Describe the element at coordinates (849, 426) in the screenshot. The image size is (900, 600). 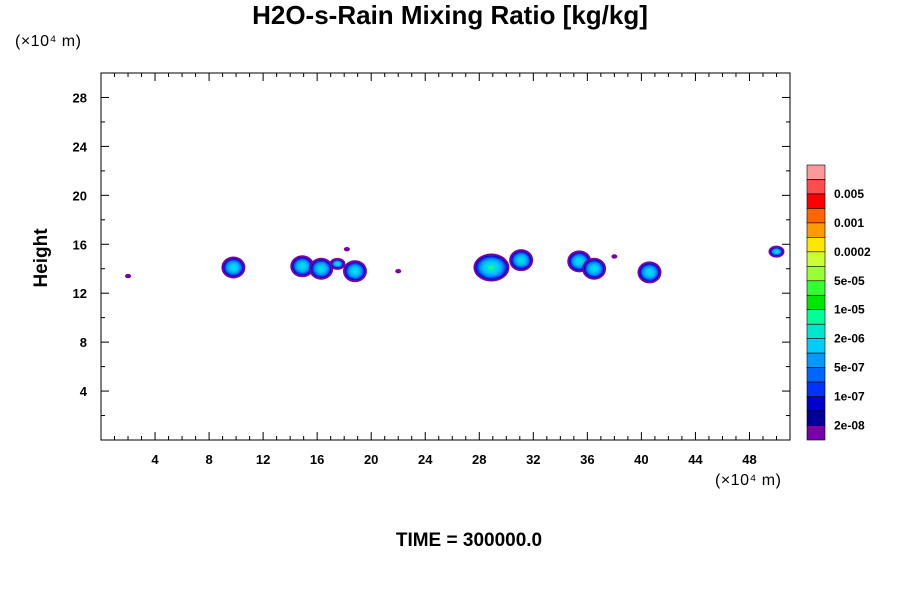
I see `colorbar-label: 2e-08` at that location.